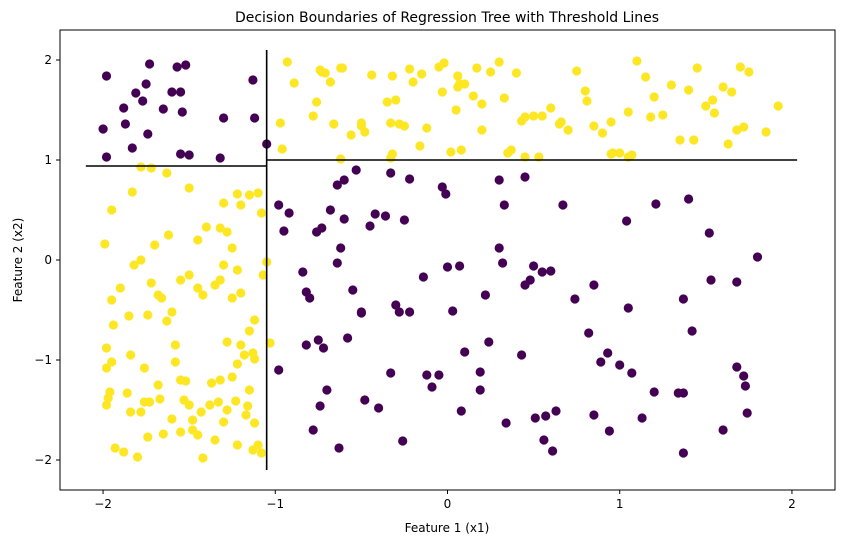 This screenshot has width=844, height=545. Describe the element at coordinates (18, 260) in the screenshot. I see `y-axis-title: Feature 2 (x2)` at that location.